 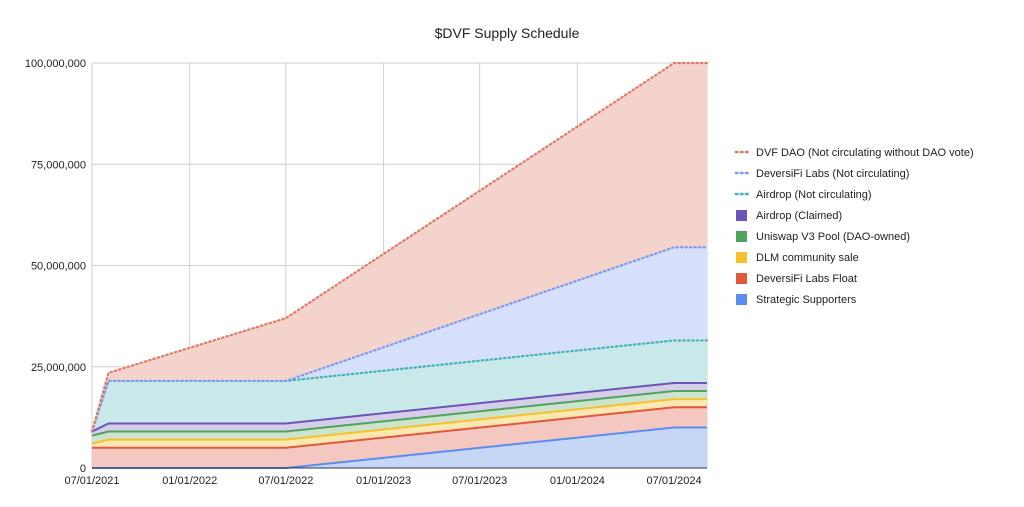 I want to click on legend-item-deversifi-labs-not-circulating: DeversiFi Labs (Not circulating), so click(x=821, y=174).